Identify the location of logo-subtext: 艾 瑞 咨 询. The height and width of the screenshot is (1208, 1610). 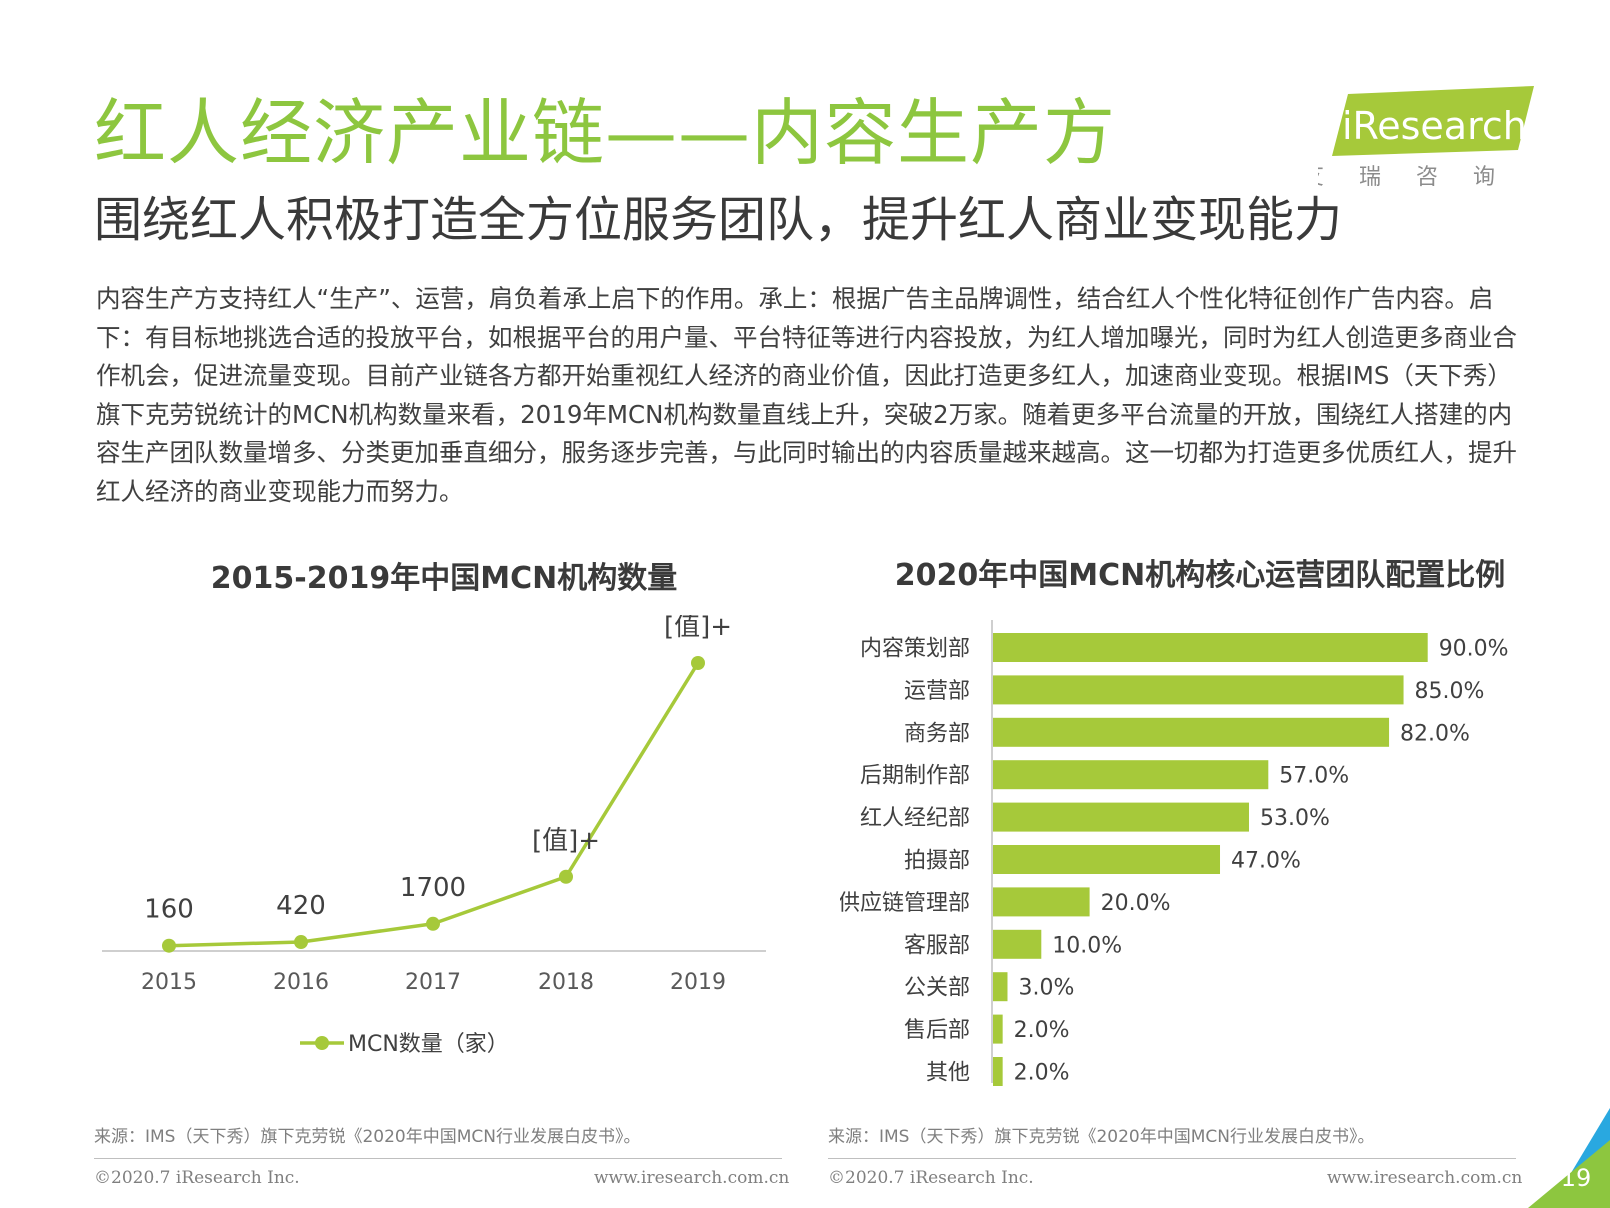
(1413, 177).